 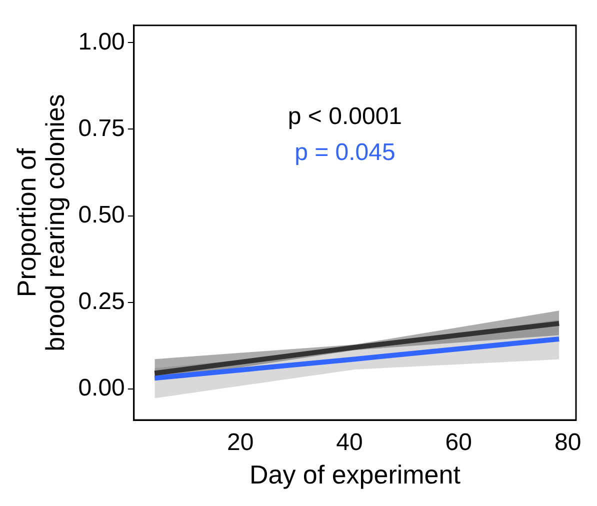 I want to click on y-axis-title: Proportion of brood rearing colonies, so click(x=40, y=223).